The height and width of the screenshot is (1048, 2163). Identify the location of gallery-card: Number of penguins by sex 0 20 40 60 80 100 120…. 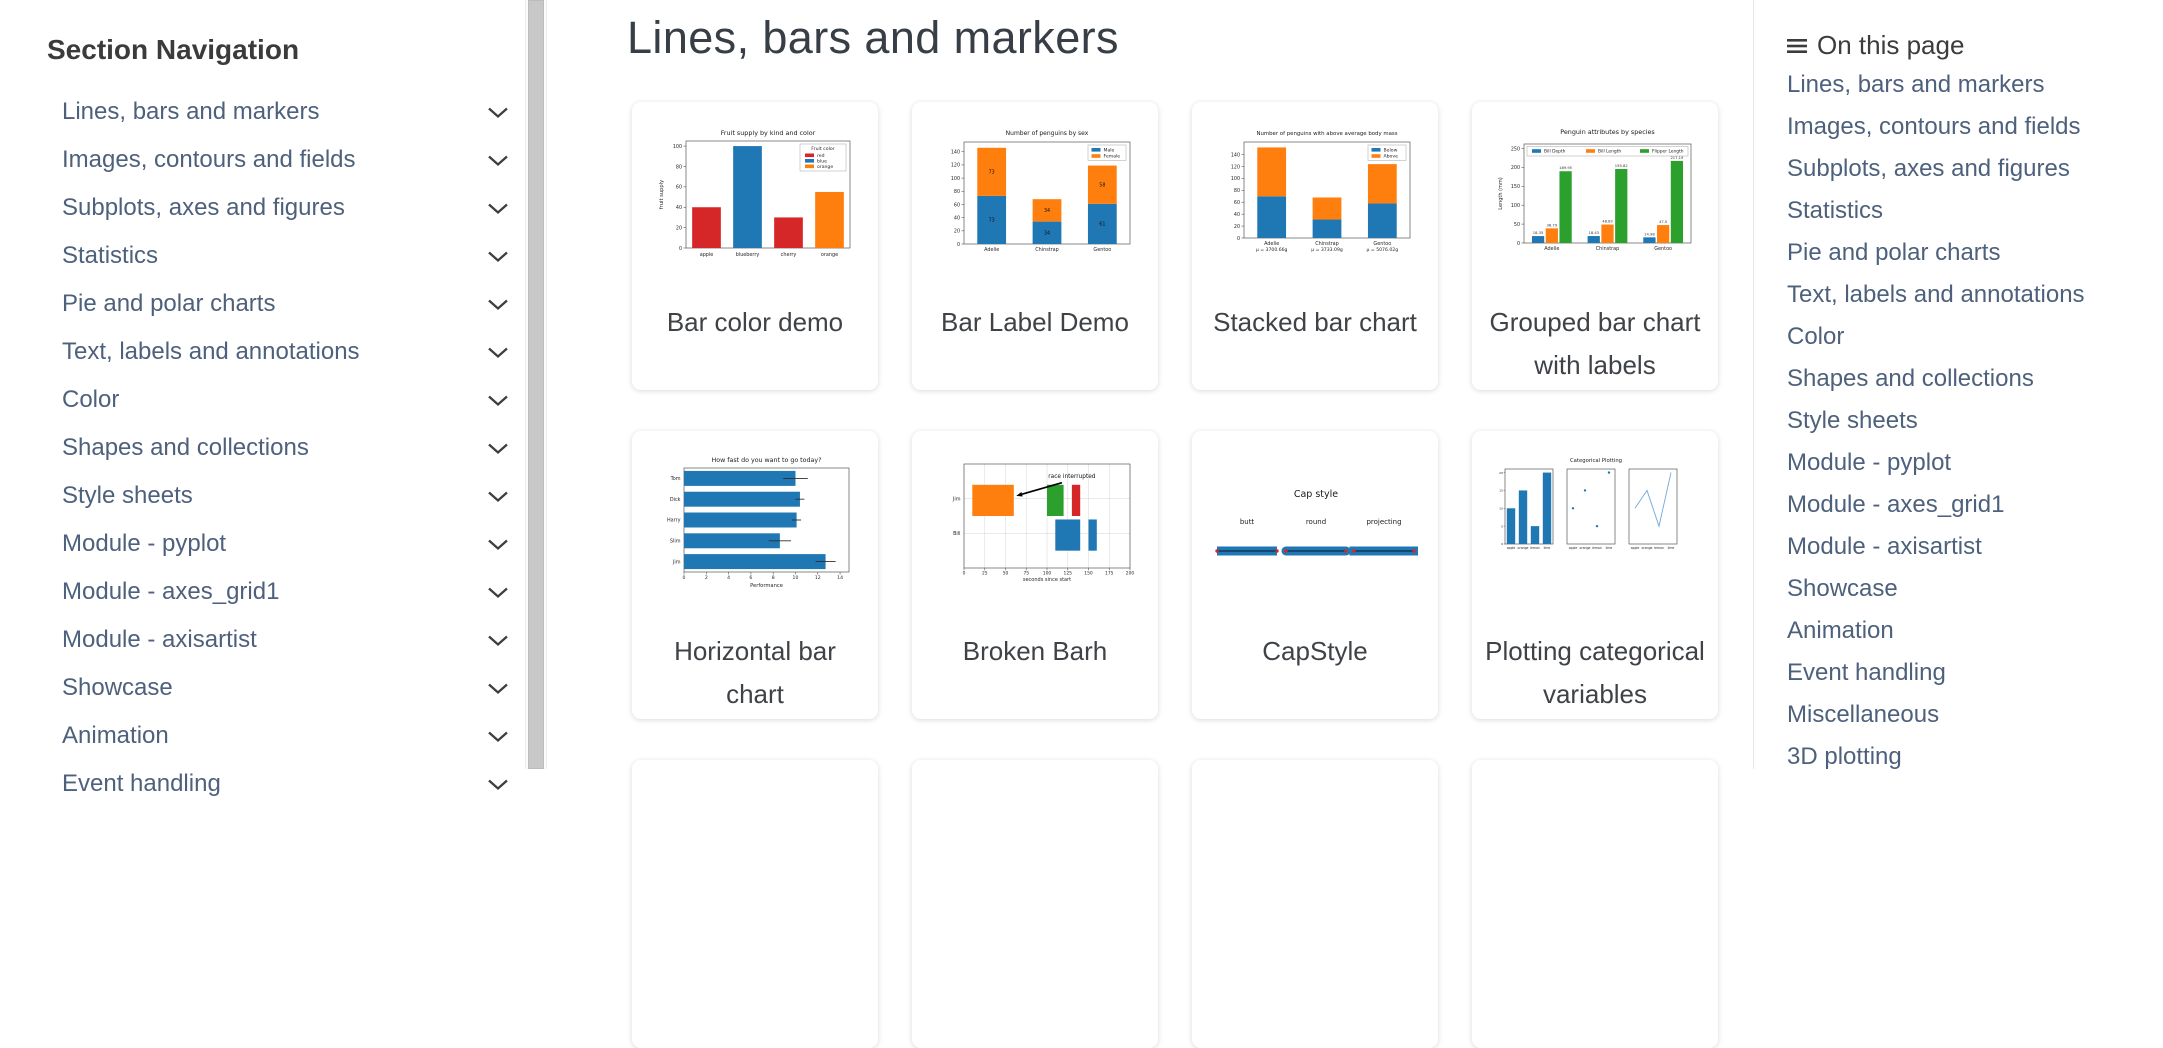
(1035, 246).